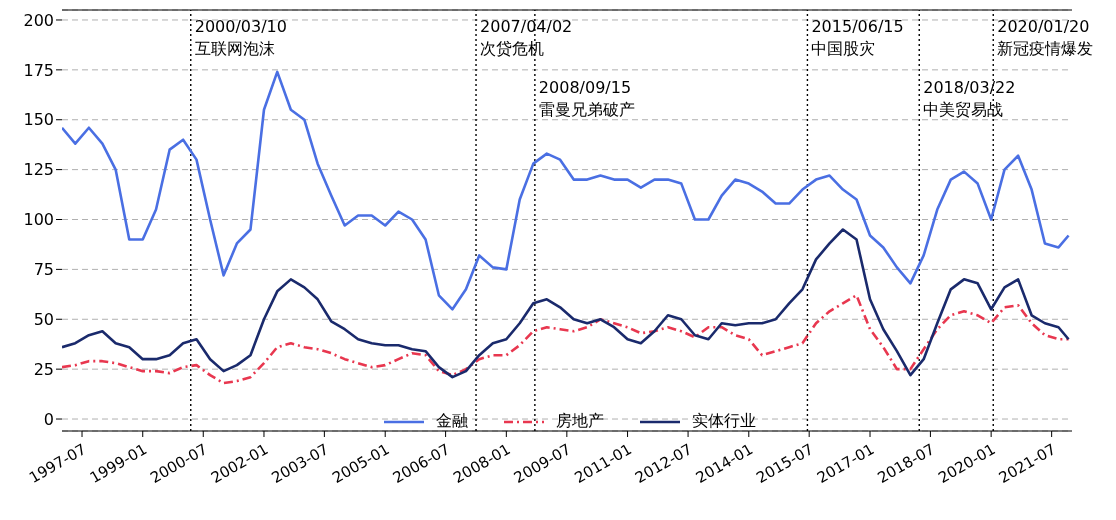  Describe the element at coordinates (586, 98) in the screenshot. I see `ref-line-label: 2008/09/15 雷曼兄弟破产` at that location.